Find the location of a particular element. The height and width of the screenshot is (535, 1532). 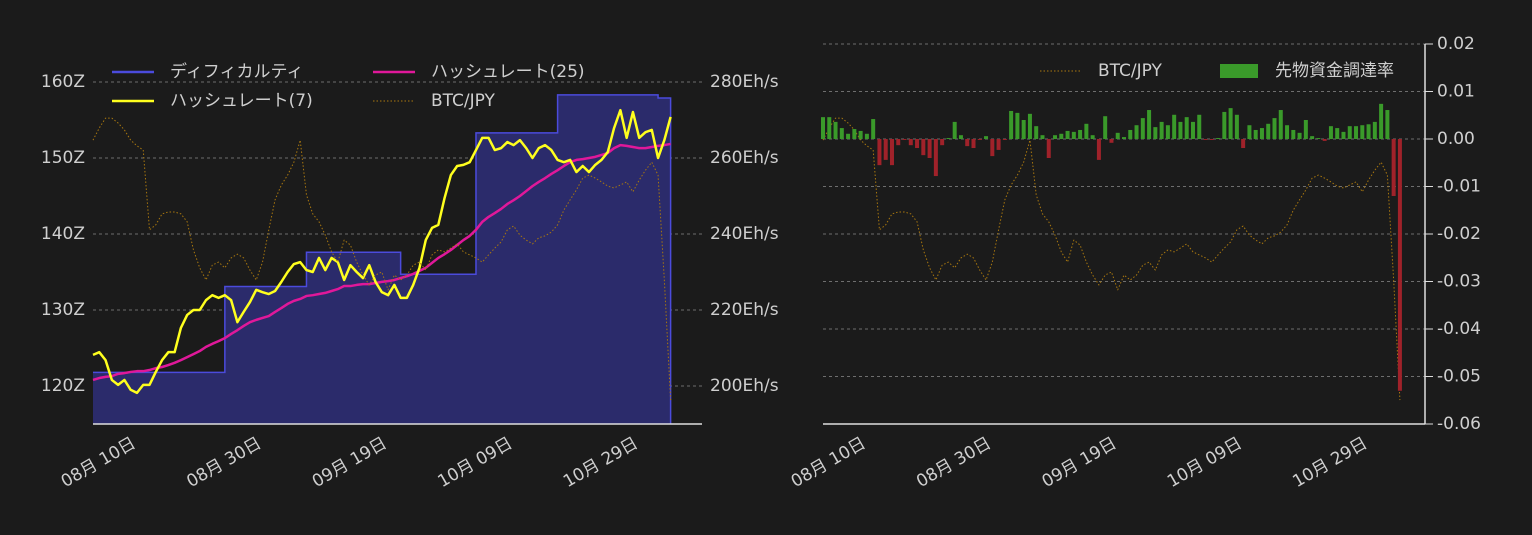

legend-label: 先物資金調達率 is located at coordinates (1334, 71).